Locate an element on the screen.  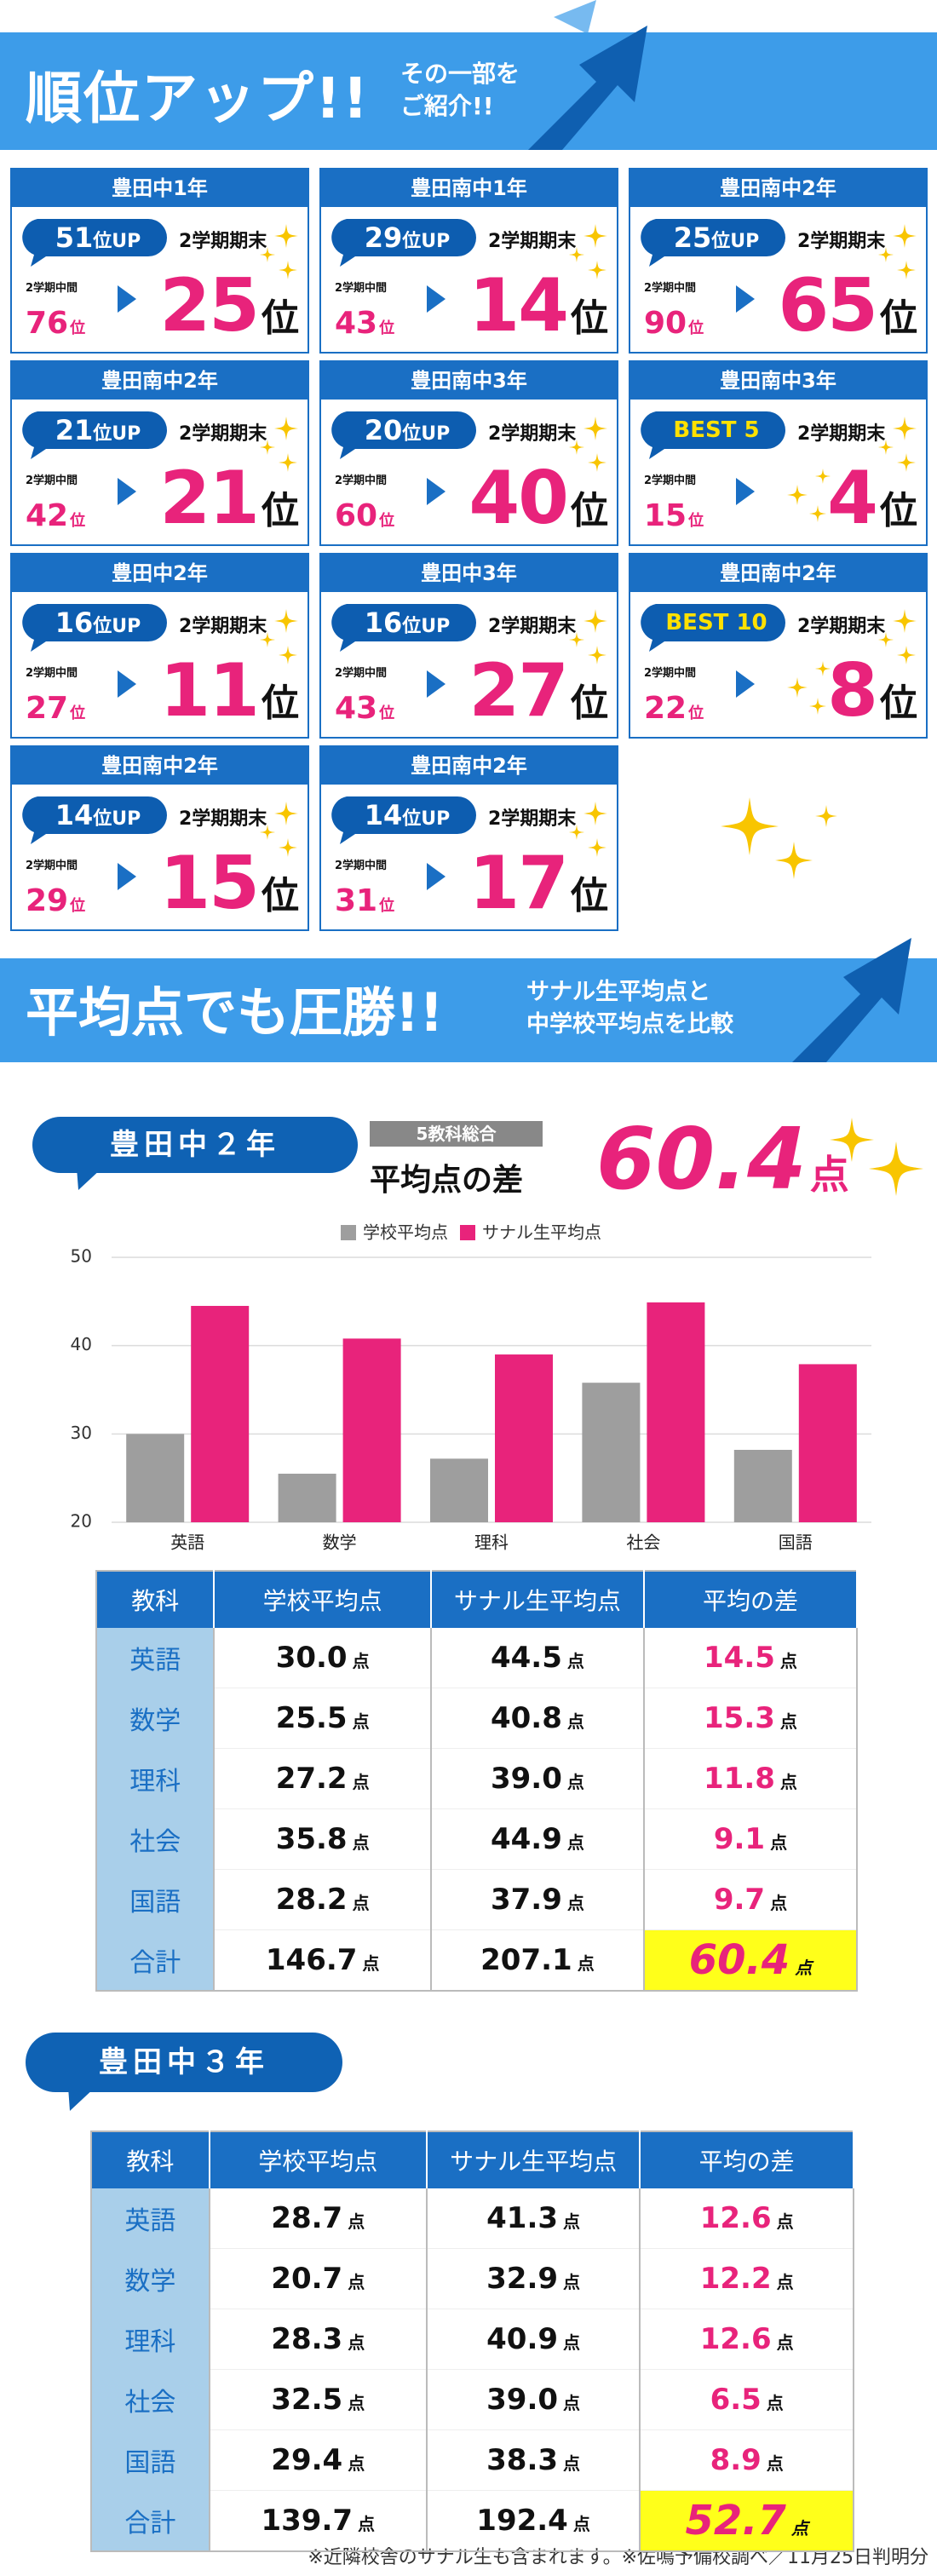
score-value: 28.2 is located at coordinates (311, 1900).